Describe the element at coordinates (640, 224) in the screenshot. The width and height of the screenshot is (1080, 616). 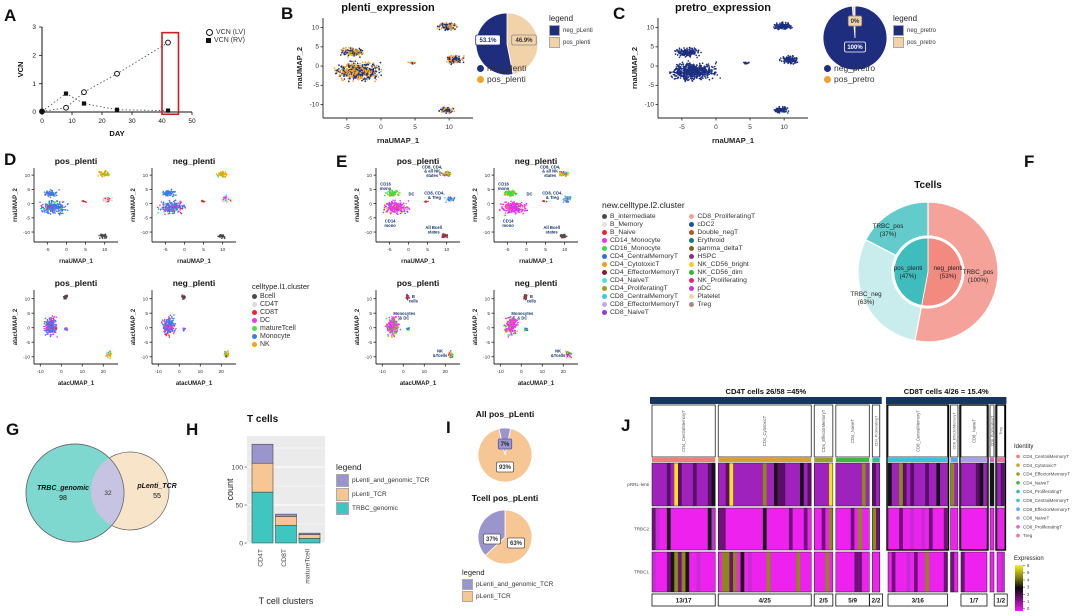
I see `legend-item: B_Memory` at that location.